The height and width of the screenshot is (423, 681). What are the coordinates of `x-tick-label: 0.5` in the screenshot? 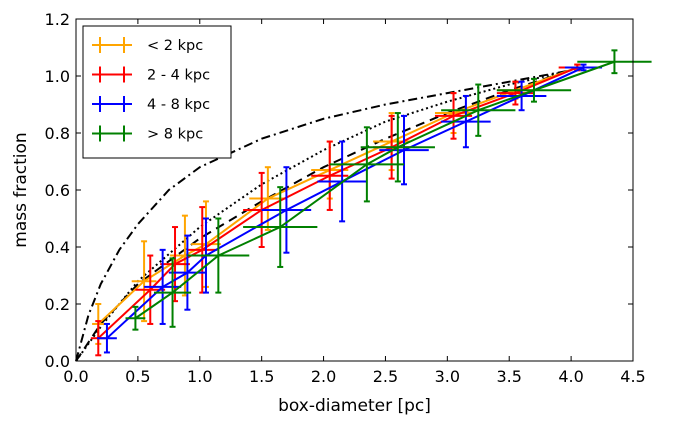 It's located at (137, 376).